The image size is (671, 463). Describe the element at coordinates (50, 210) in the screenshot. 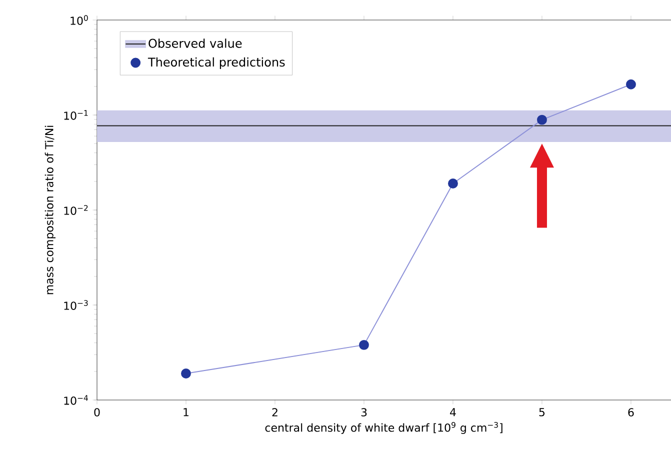

I see `y-axis-title: mass composition ratio of Ti/Ni` at that location.